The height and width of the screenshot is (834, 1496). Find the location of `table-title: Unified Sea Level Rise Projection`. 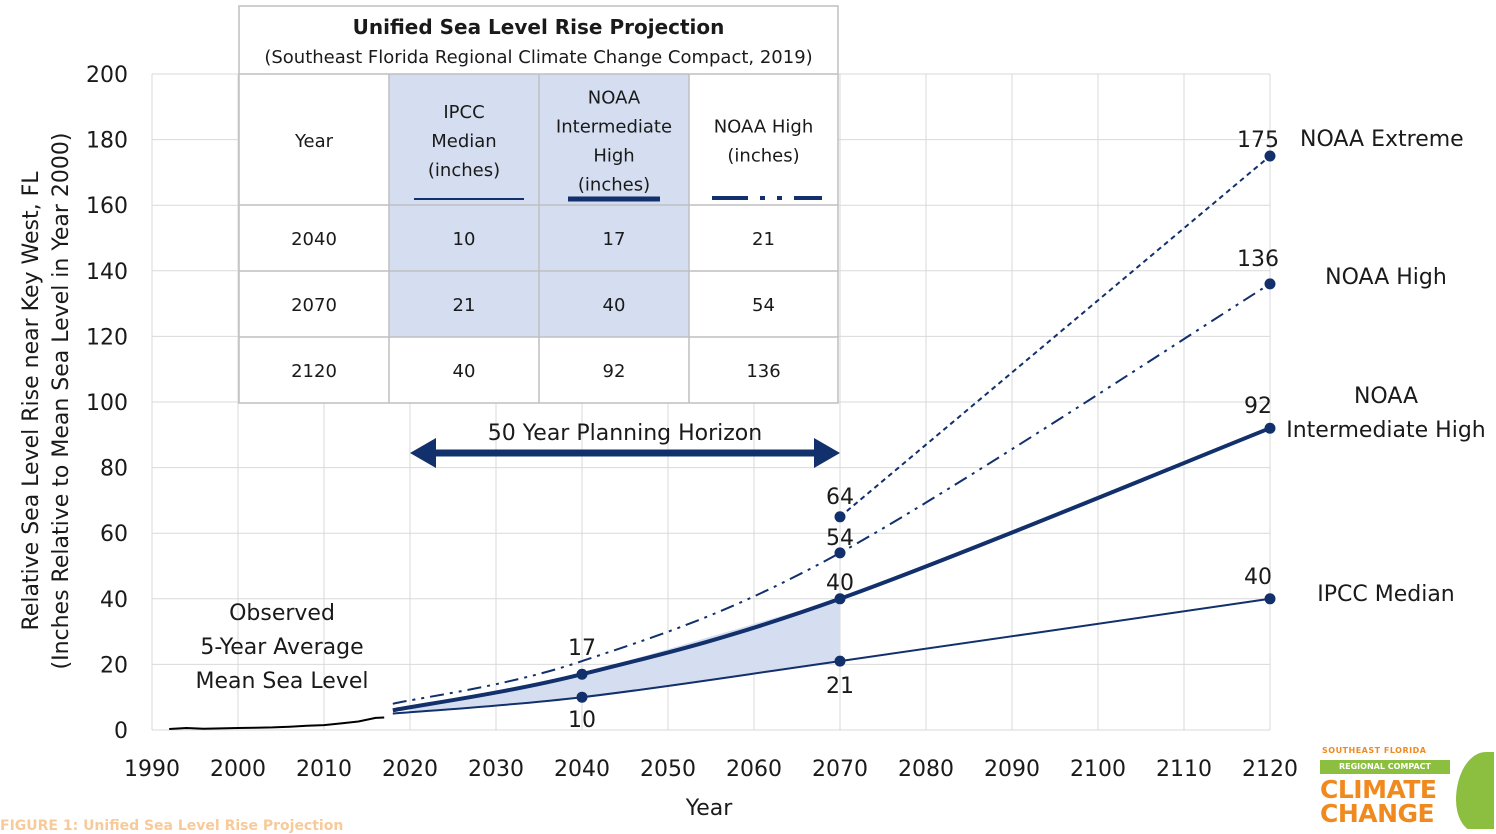

table-title: Unified Sea Level Rise Projection is located at coordinates (539, 27).